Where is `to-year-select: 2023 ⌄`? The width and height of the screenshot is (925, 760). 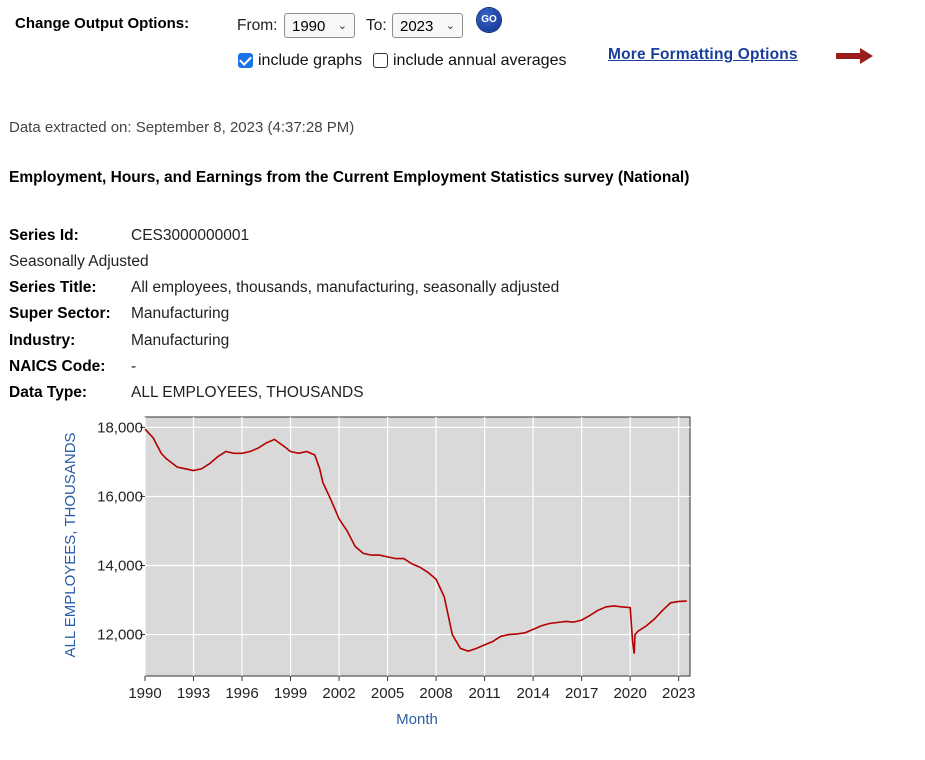
to-year-select: 2023 ⌄ is located at coordinates (427, 25).